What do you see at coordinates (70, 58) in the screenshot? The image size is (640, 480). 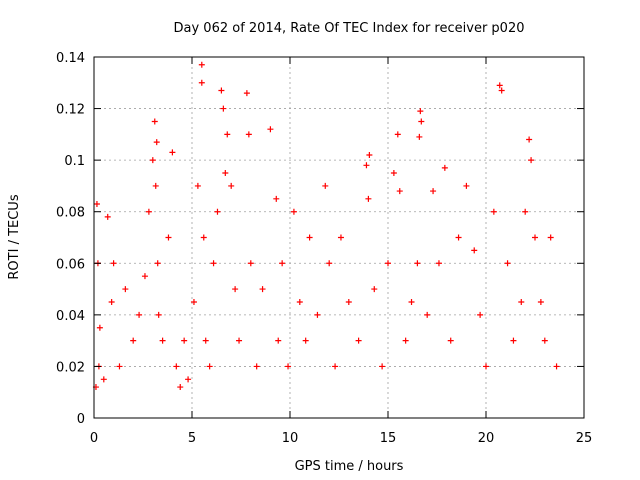 I see `y-tick-label: 0.14` at bounding box center [70, 58].